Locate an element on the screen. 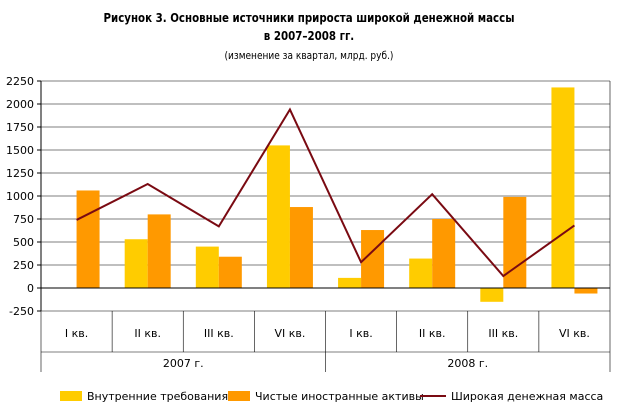 The height and width of the screenshot is (417, 618). y-tick-label: 250 is located at coordinates (23, 265).